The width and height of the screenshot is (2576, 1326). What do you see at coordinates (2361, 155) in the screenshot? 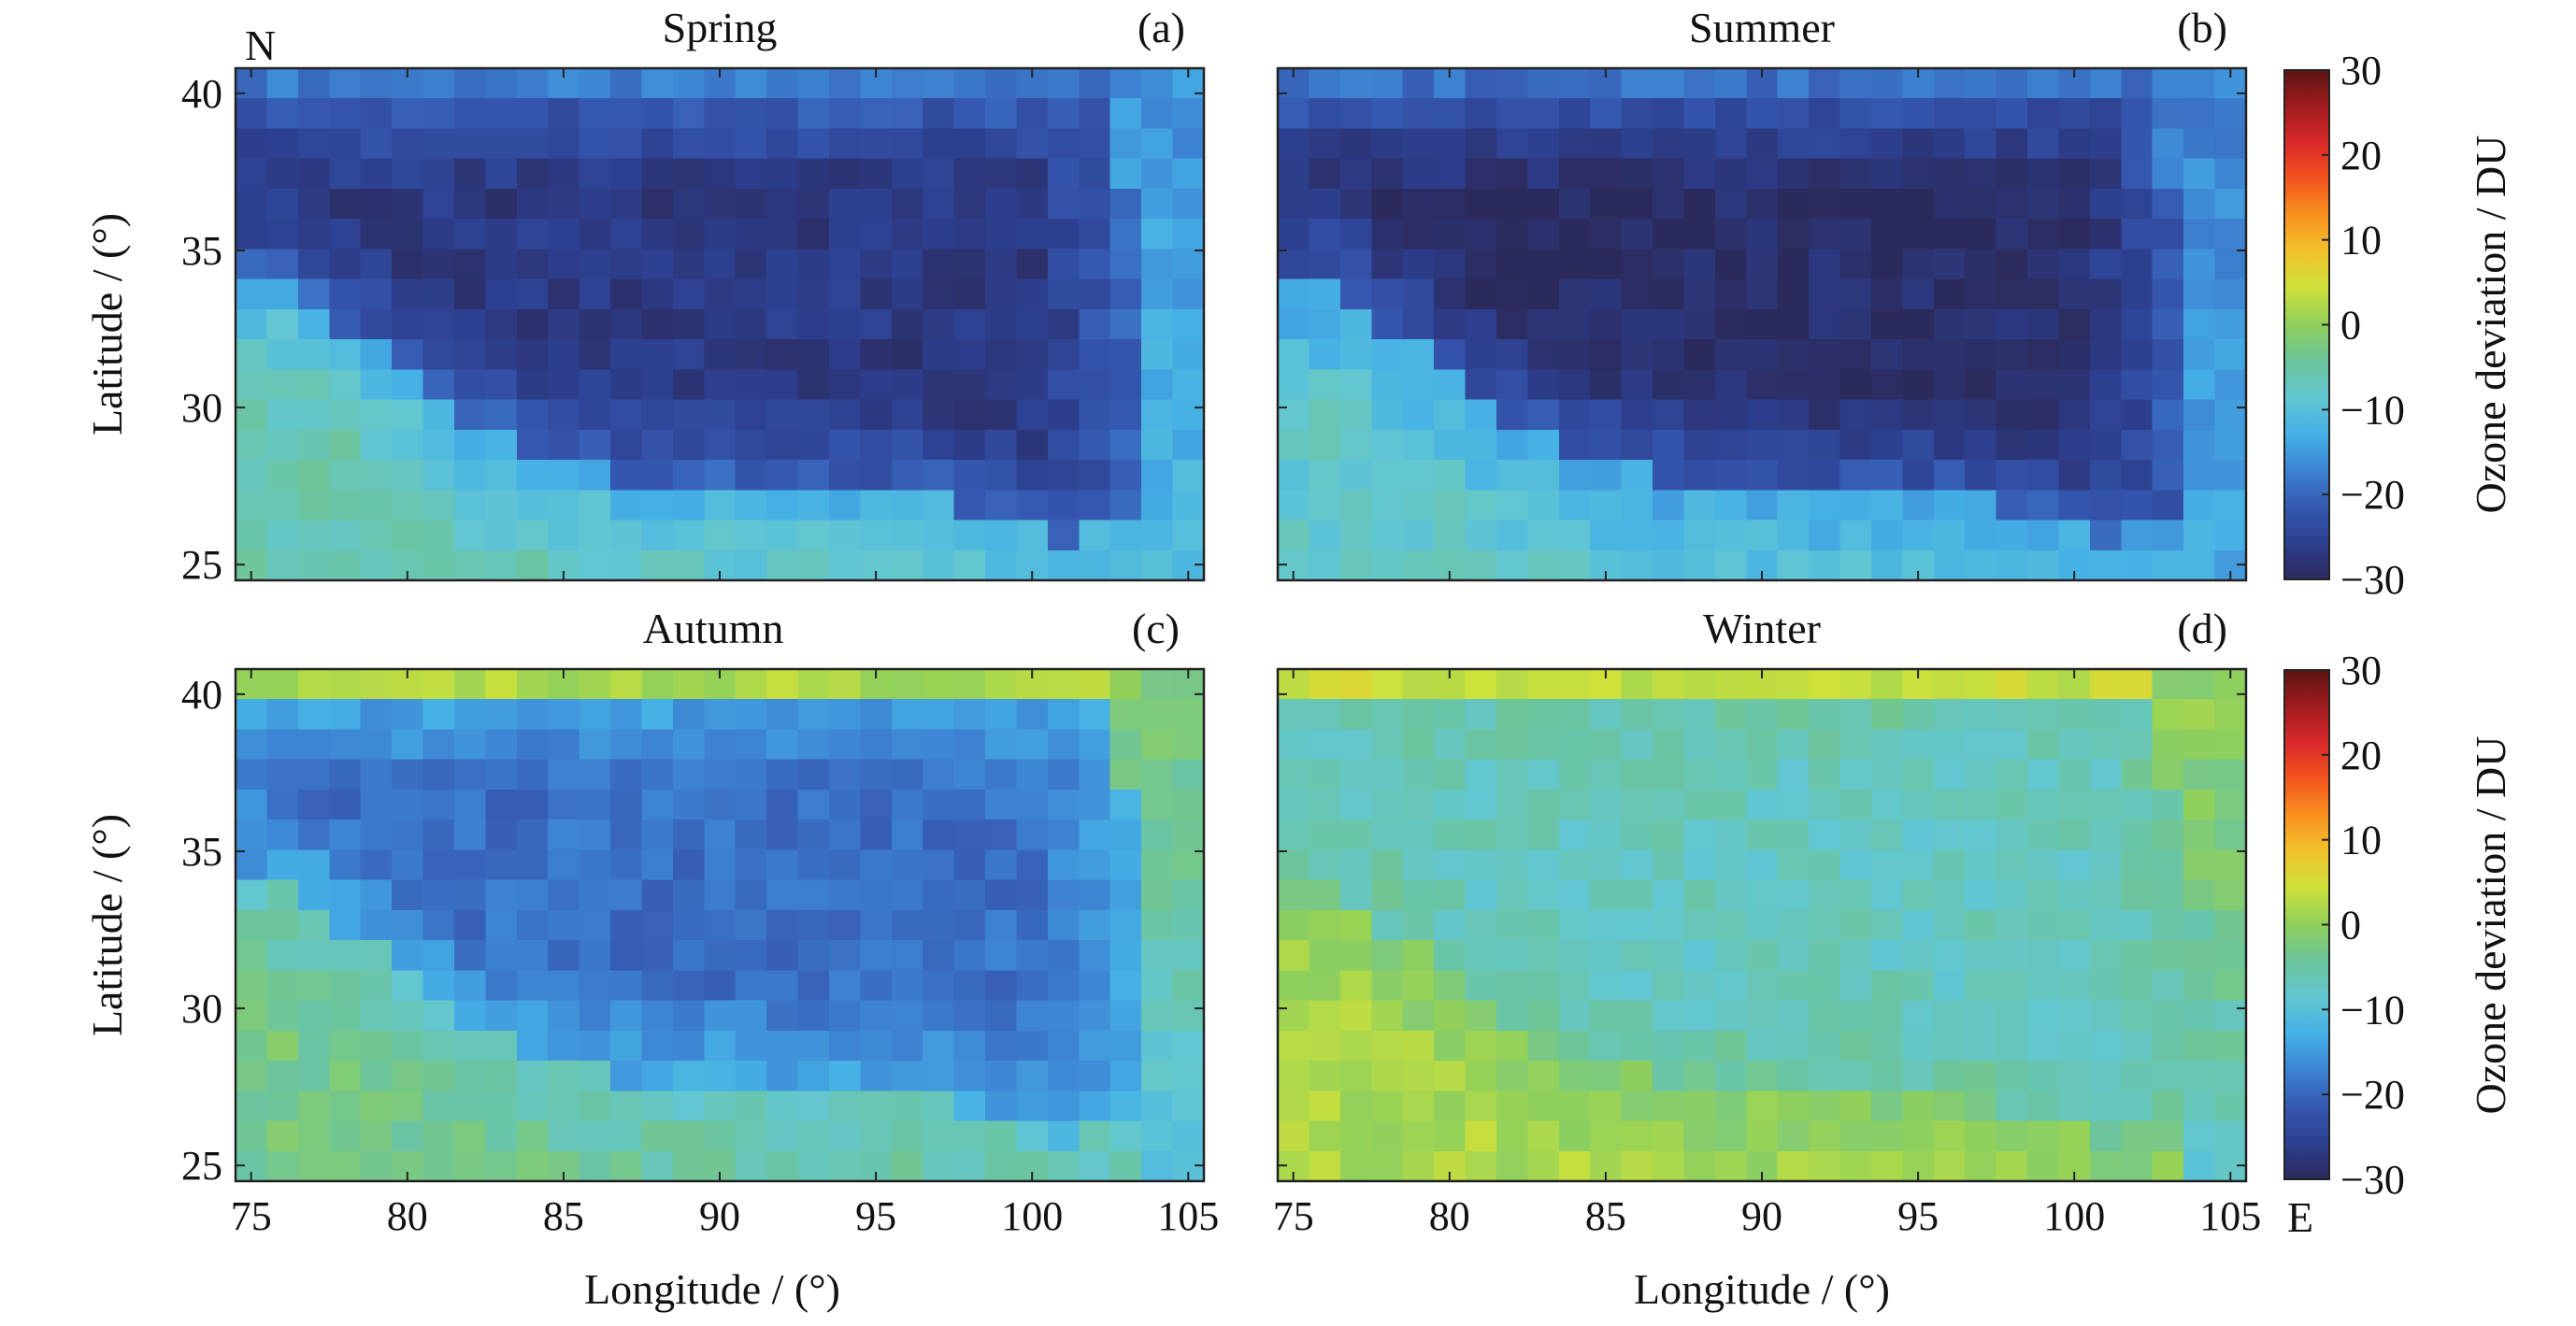
I see `colorbar-tick-label: 20` at bounding box center [2361, 155].